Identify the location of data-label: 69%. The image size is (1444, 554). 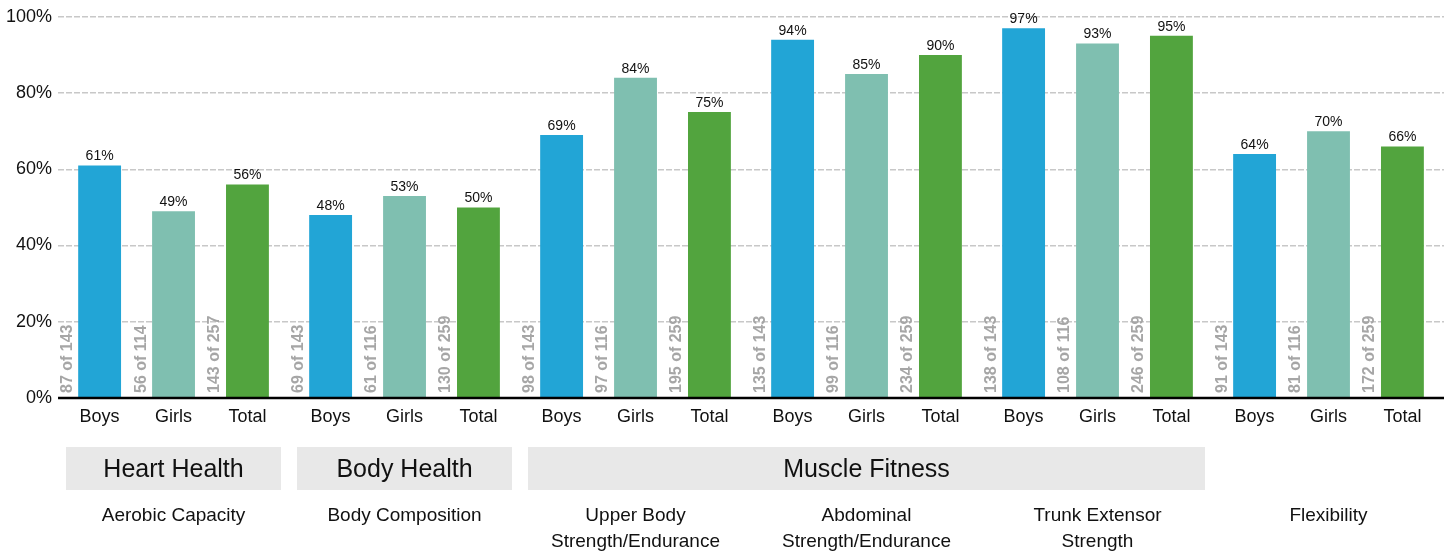
(561, 124).